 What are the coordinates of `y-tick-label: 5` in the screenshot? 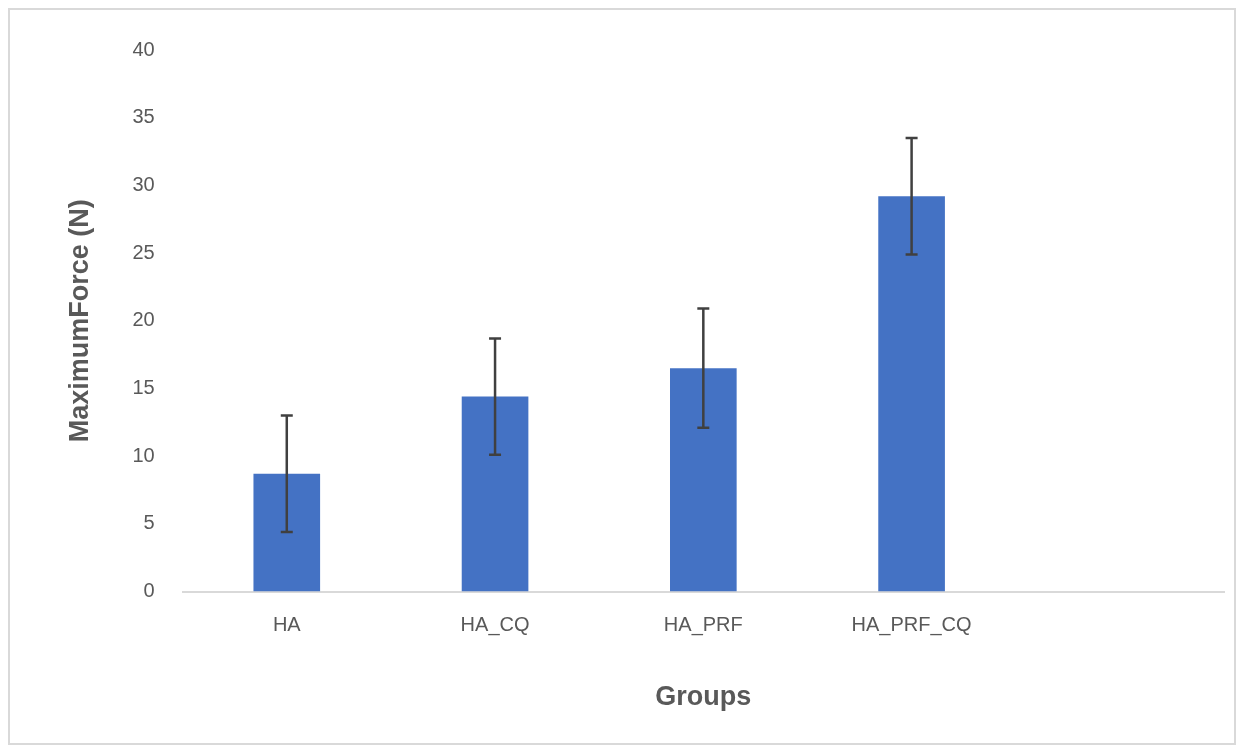 It's located at (149, 522).